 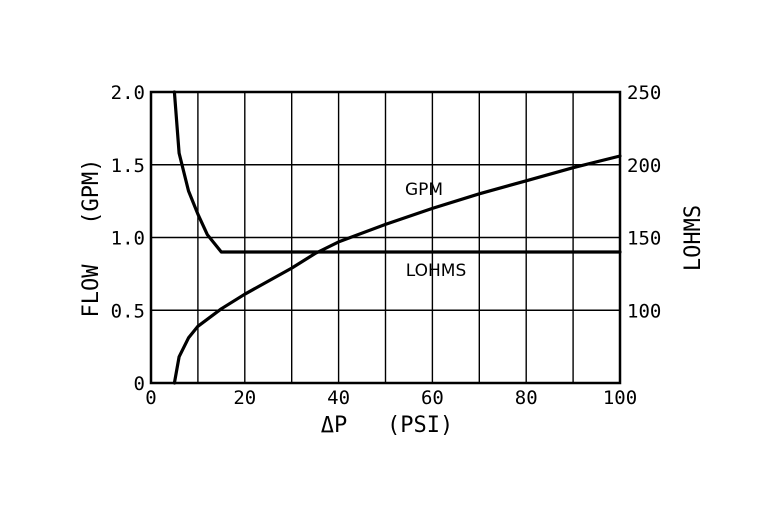 I want to click on y2-tick-label: 100, so click(x=644, y=311).